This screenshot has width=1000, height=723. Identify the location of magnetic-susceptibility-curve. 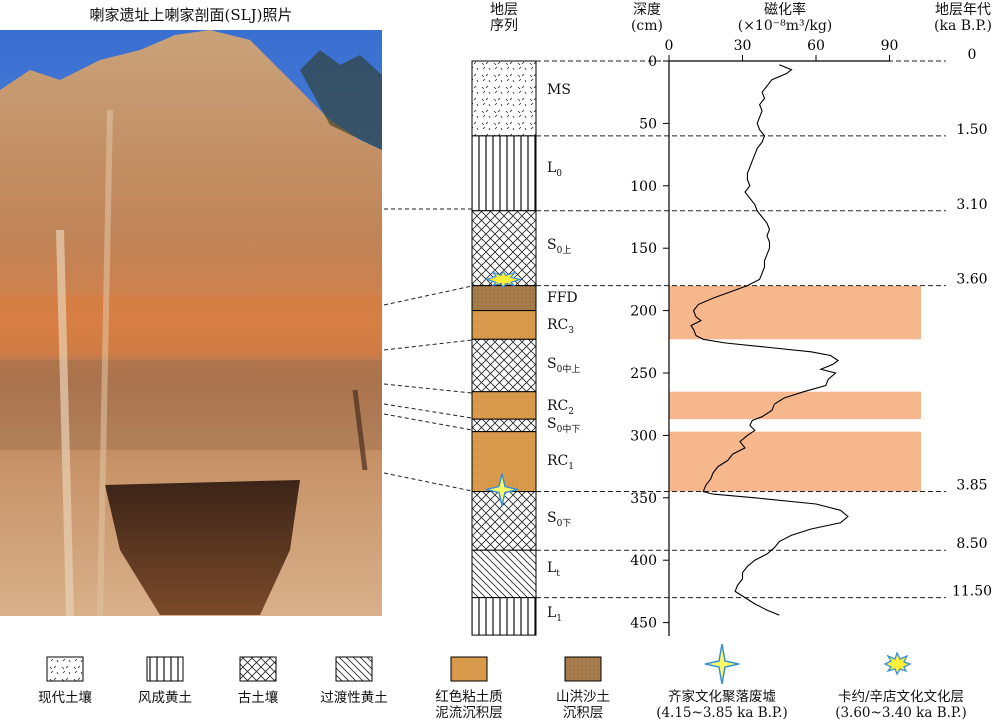
(769, 340).